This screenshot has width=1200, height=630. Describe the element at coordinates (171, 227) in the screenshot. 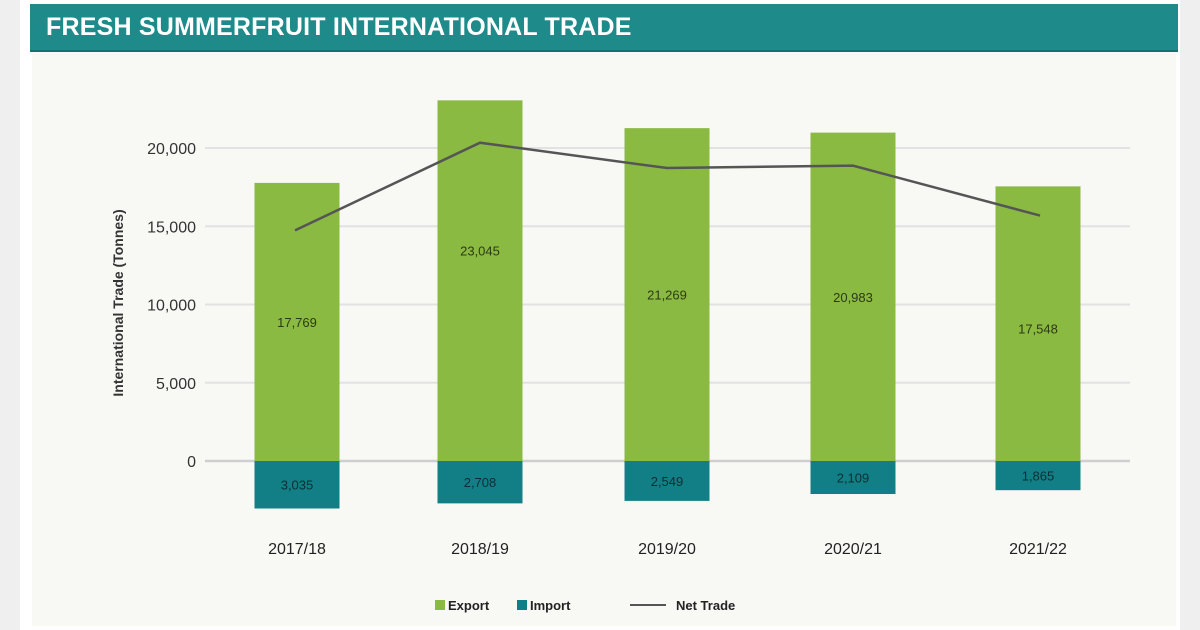

I see `y-tick-label: 15,000` at that location.